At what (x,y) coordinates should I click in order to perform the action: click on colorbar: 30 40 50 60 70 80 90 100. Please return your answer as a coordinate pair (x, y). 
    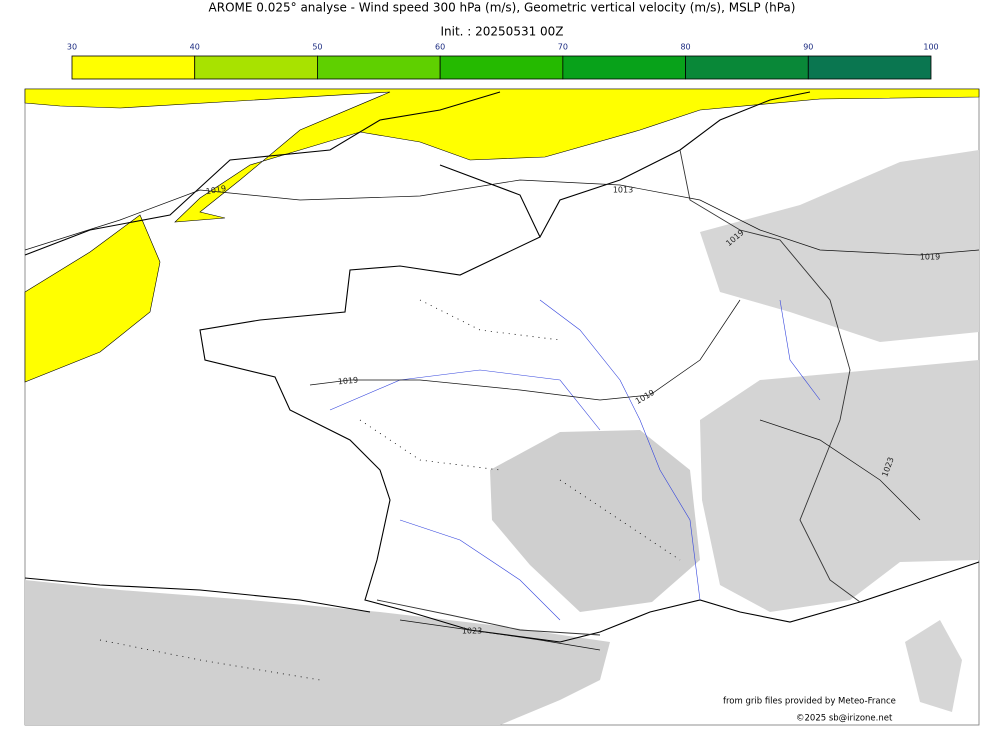
    Looking at the image, I should click on (503, 61).